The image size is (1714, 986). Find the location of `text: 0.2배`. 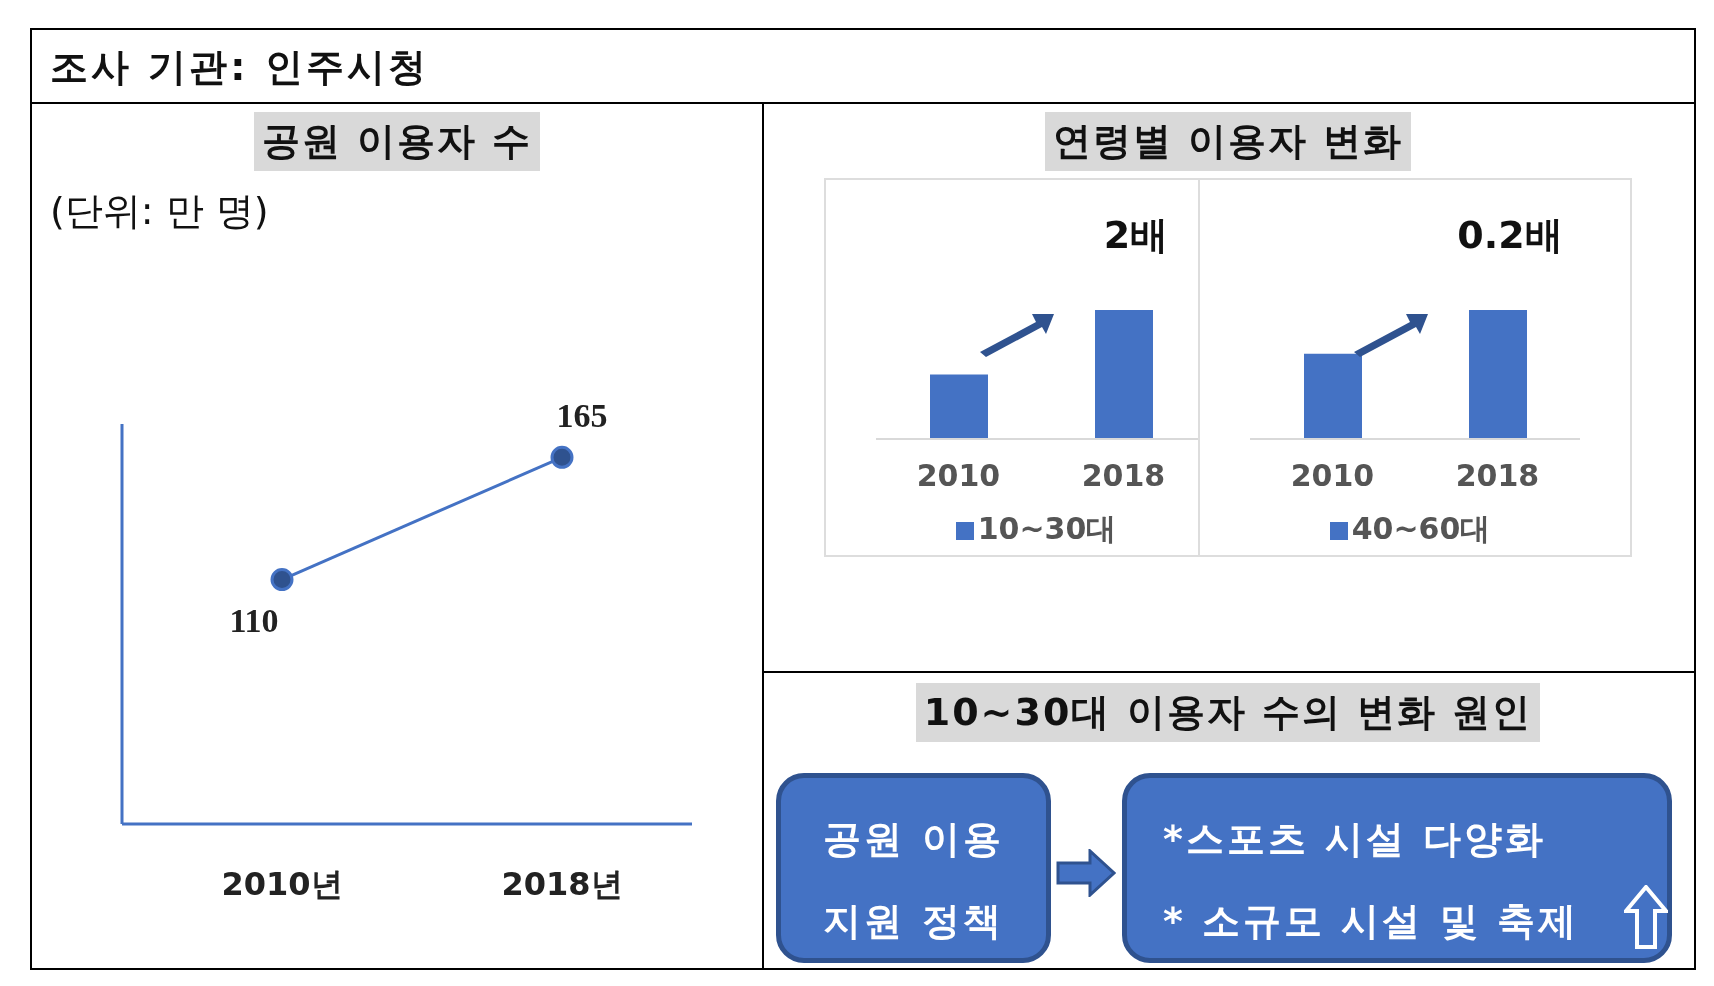

text: 0.2배 is located at coordinates (1510, 235).